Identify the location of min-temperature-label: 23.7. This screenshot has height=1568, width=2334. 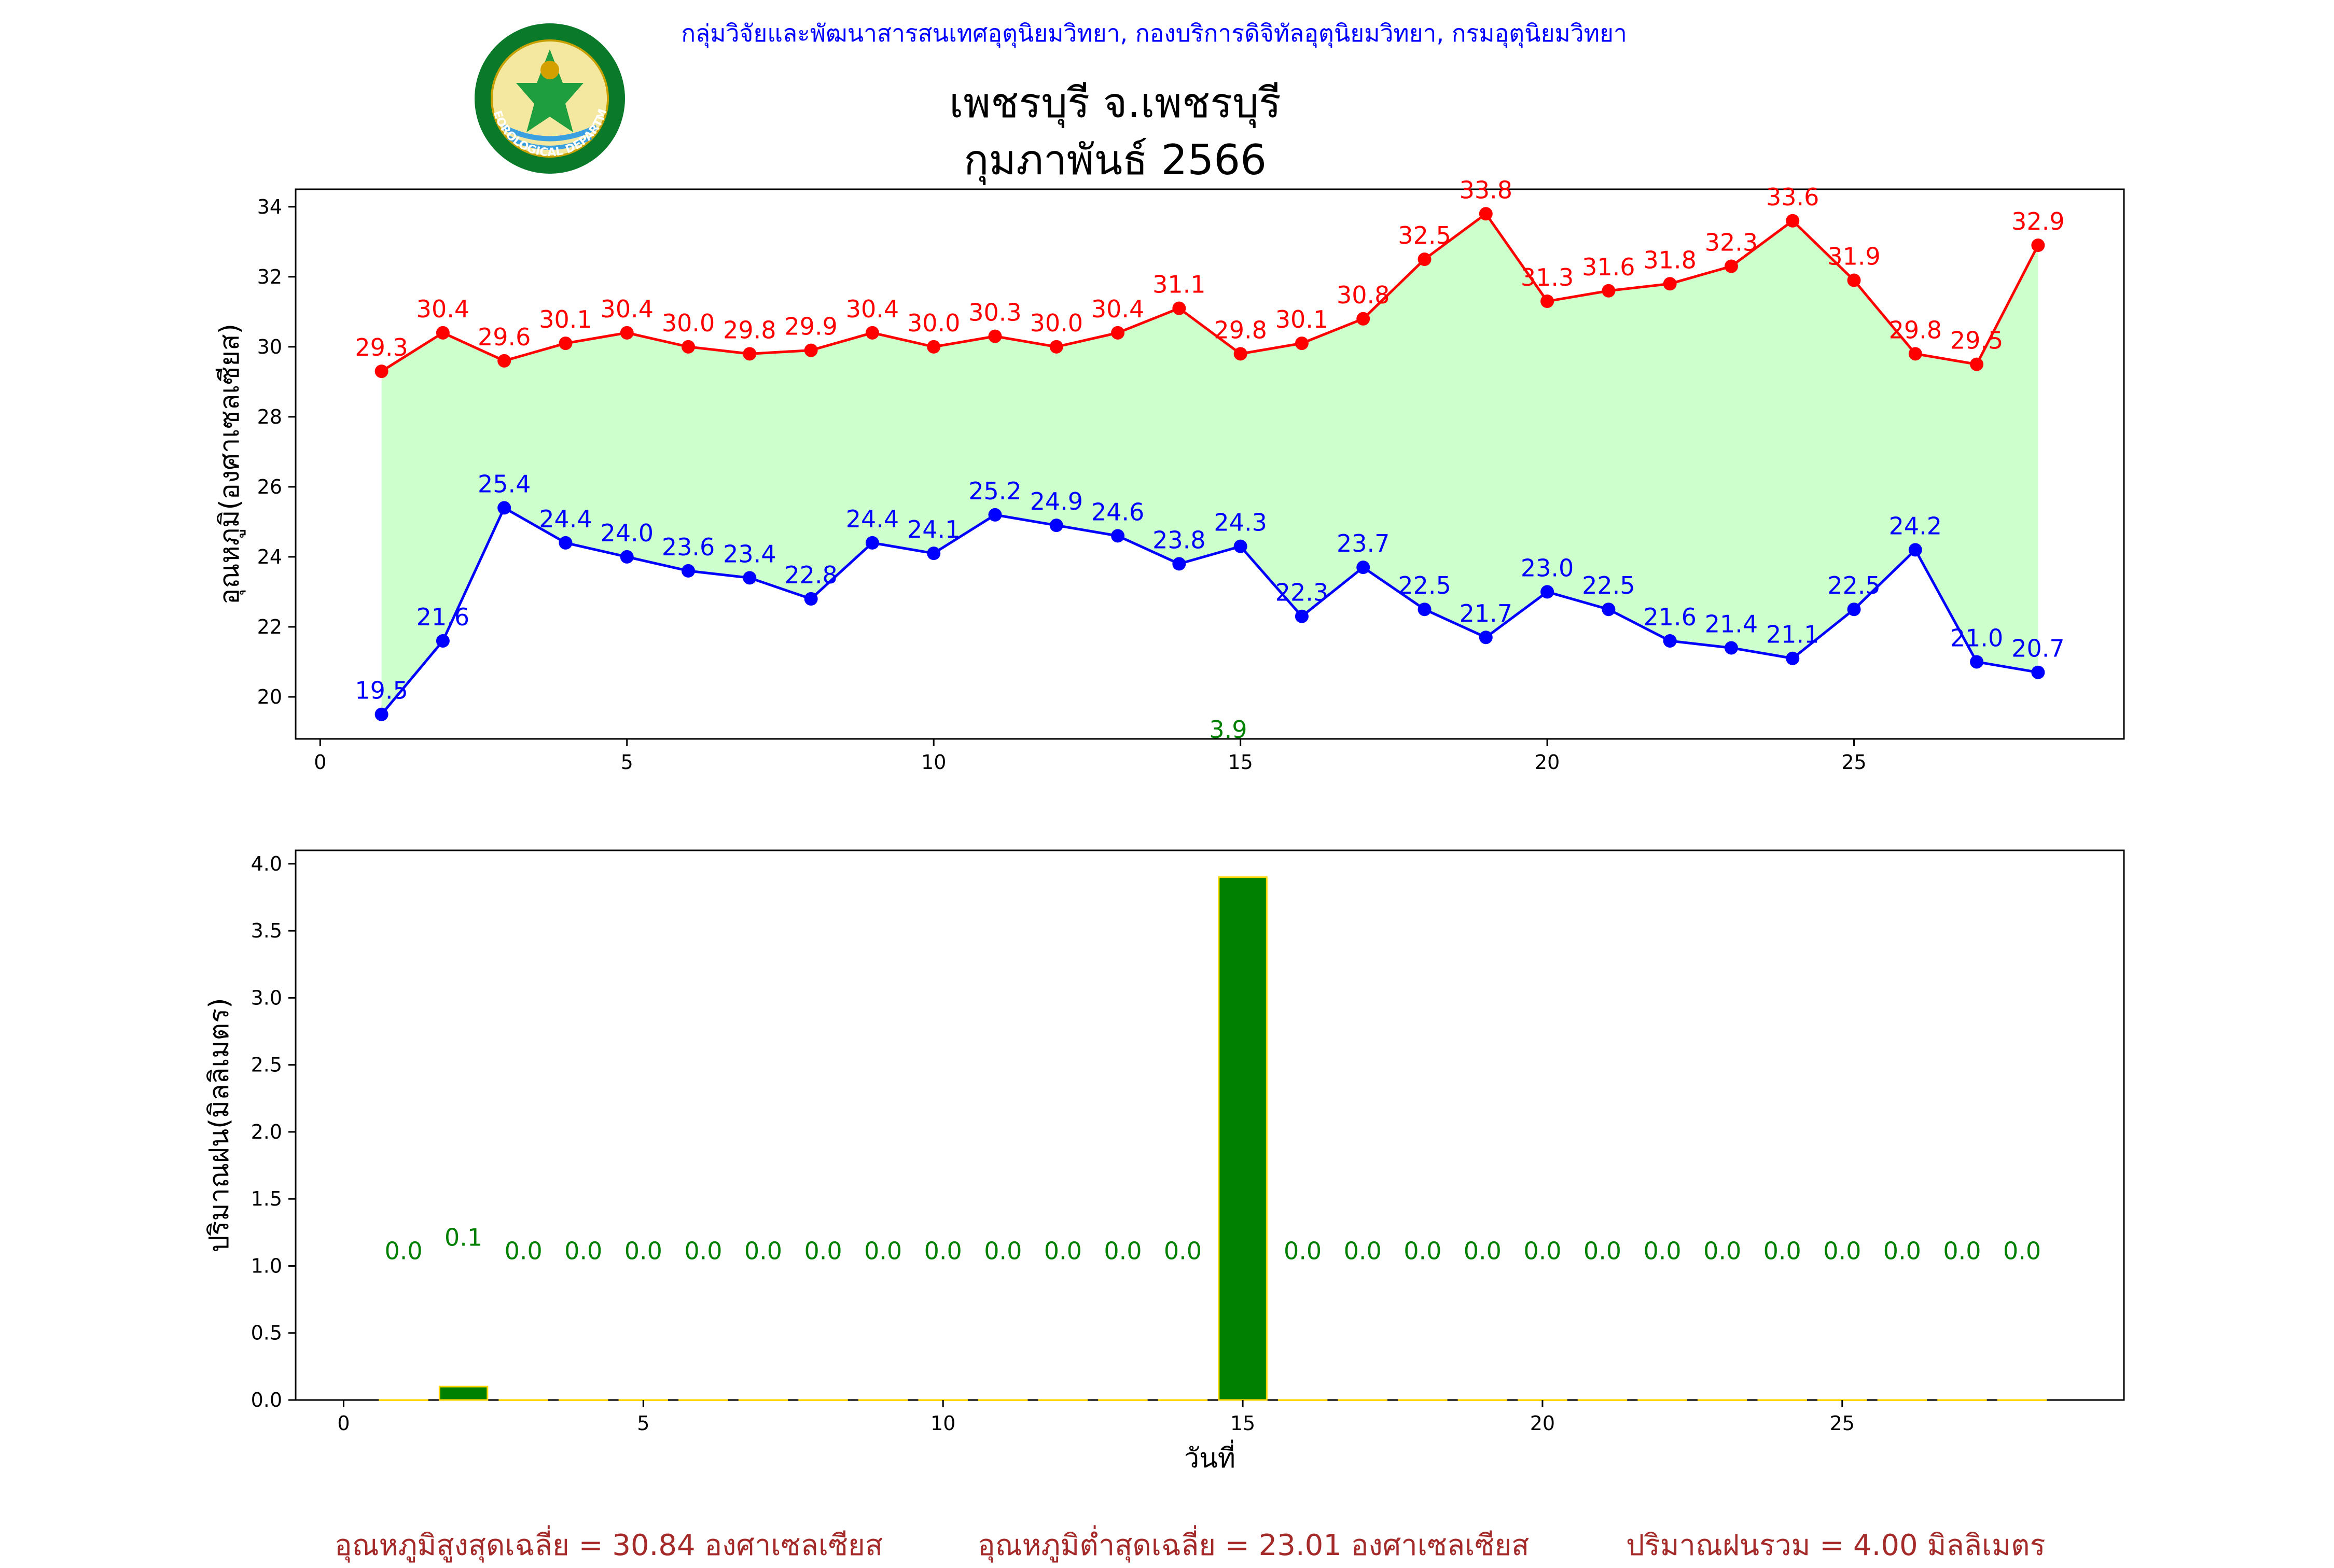
(1364, 543).